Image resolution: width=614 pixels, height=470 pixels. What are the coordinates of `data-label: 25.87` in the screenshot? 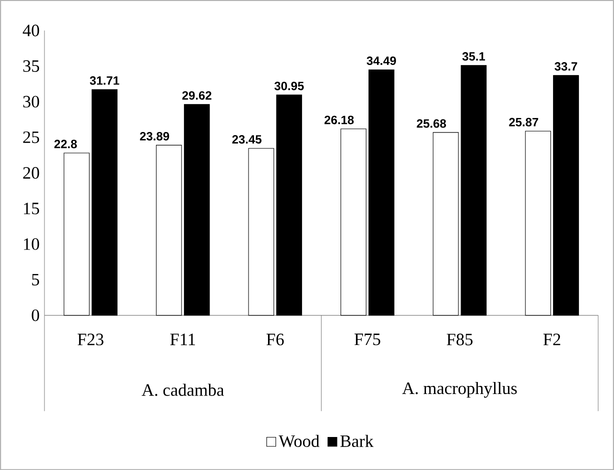 It's located at (523, 122).